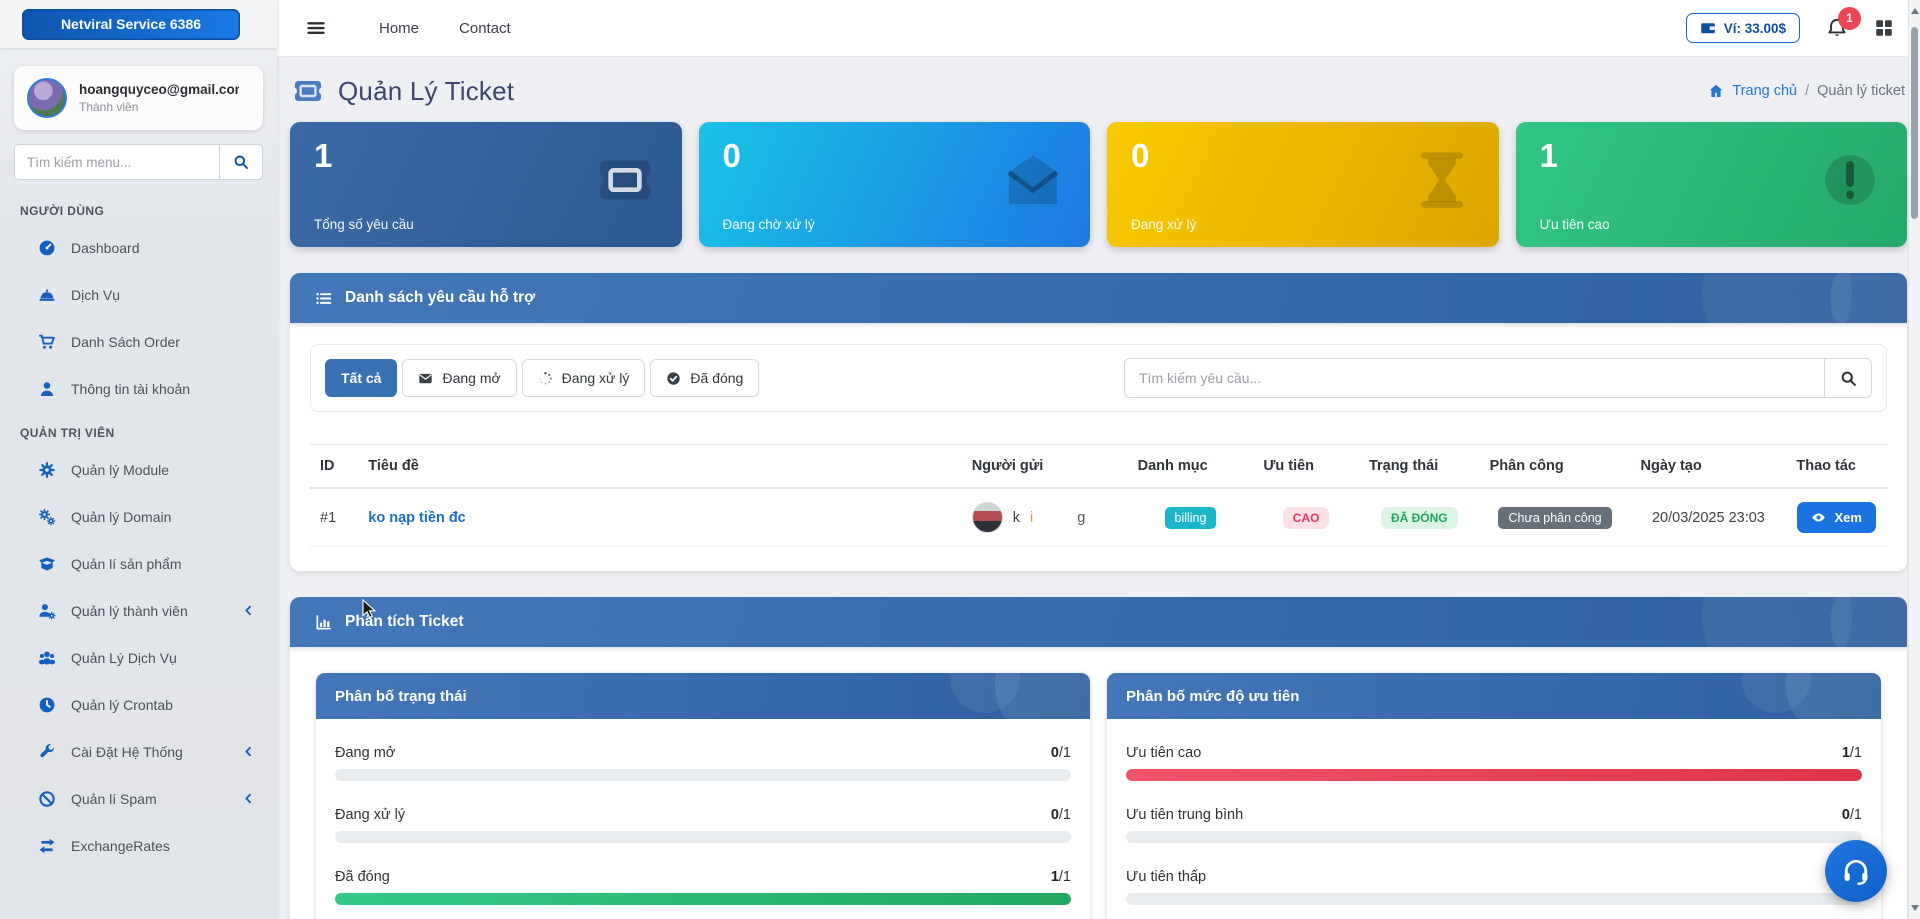 This screenshot has height=919, width=1920. What do you see at coordinates (673, 378) in the screenshot?
I see `check-circle-icon` at bounding box center [673, 378].